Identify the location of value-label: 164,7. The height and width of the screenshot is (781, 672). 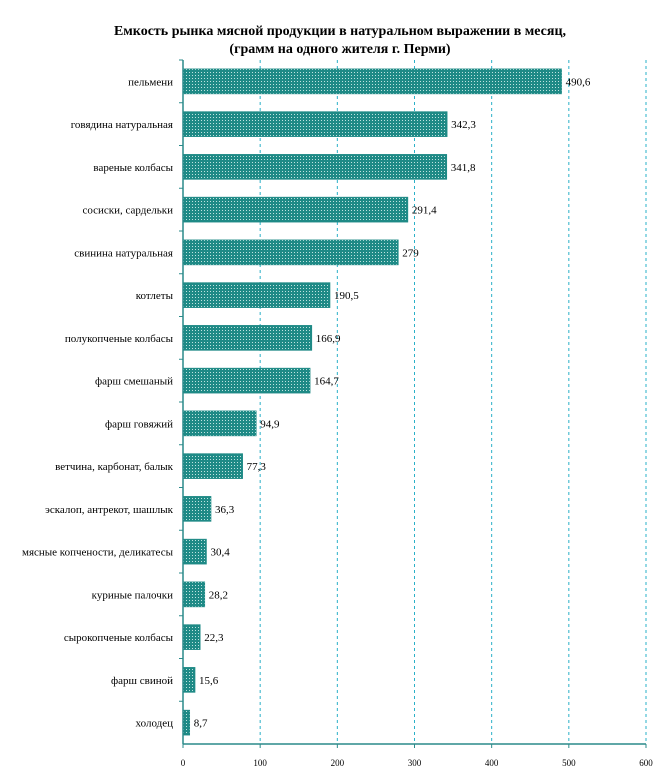
(326, 382).